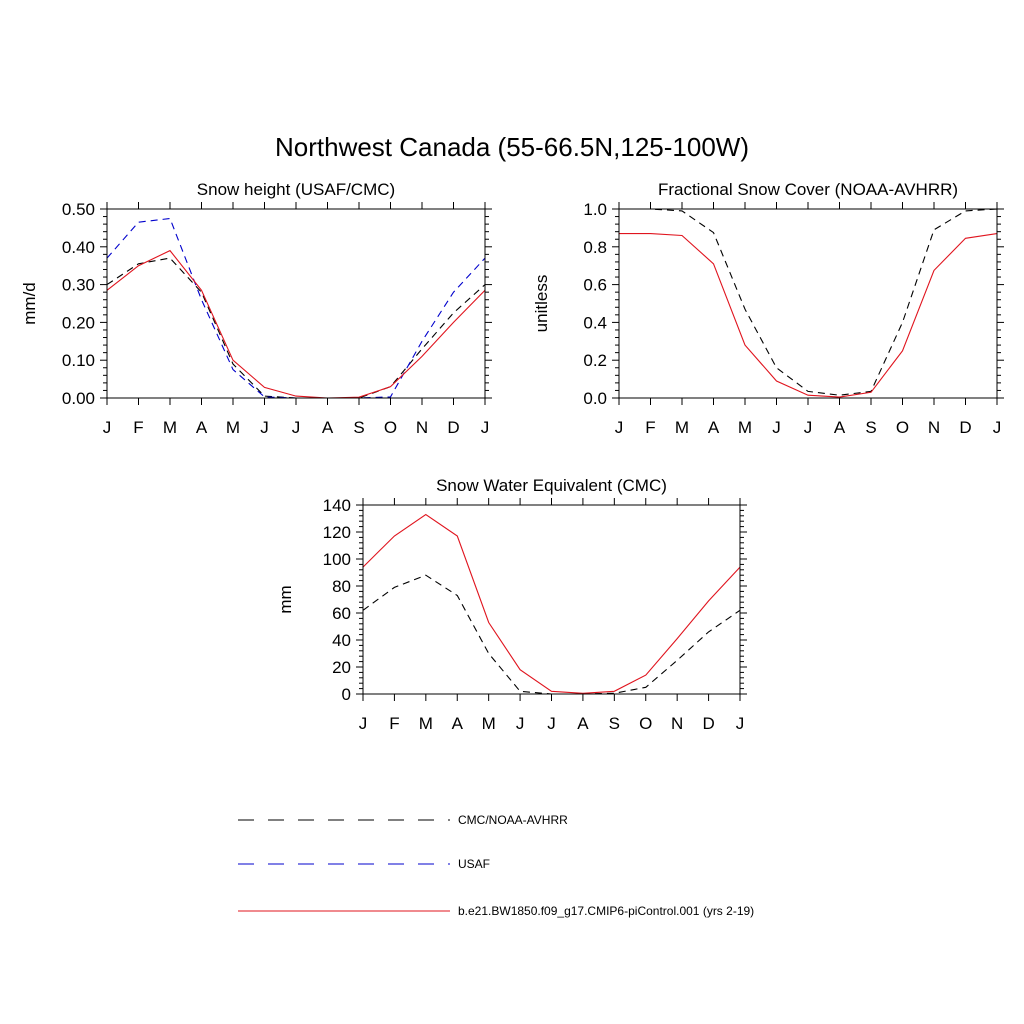  Describe the element at coordinates (78, 398) in the screenshot. I see `y-tick-label: 0.00` at that location.